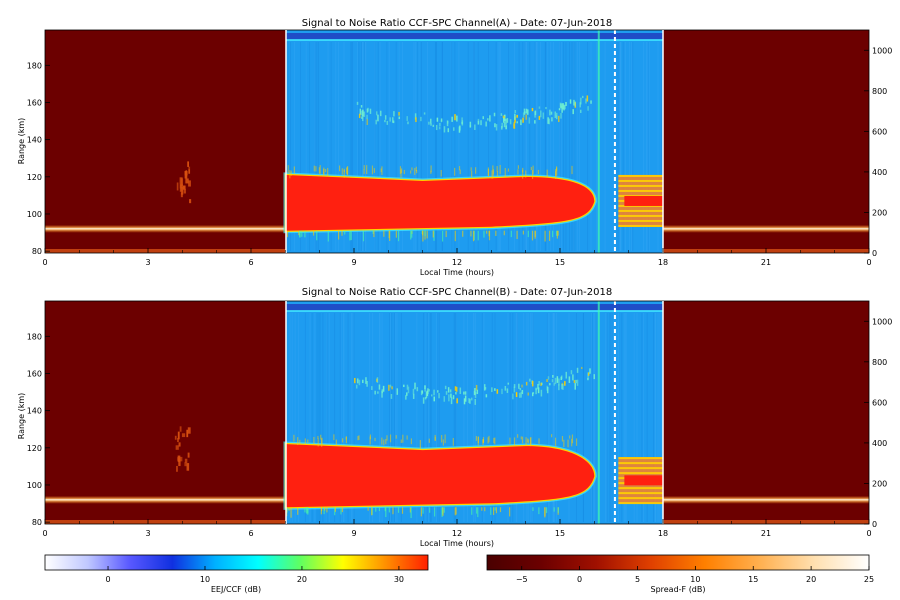  I want to click on y-right-tick-label: 400, so click(879, 172).